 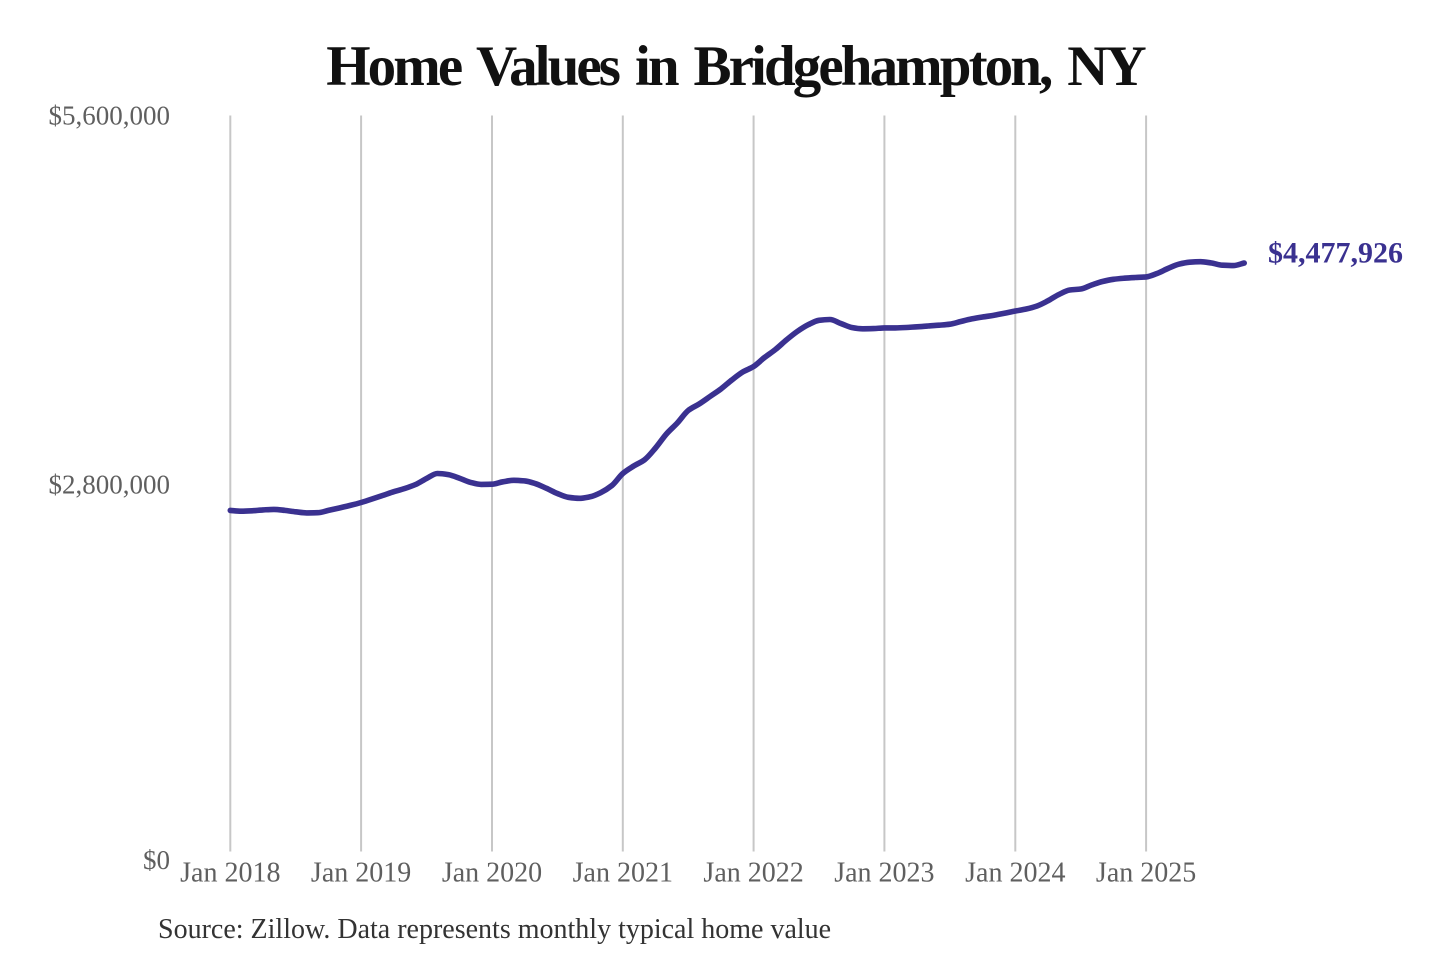 I want to click on svg-text: Jan 2023, so click(x=884, y=873).